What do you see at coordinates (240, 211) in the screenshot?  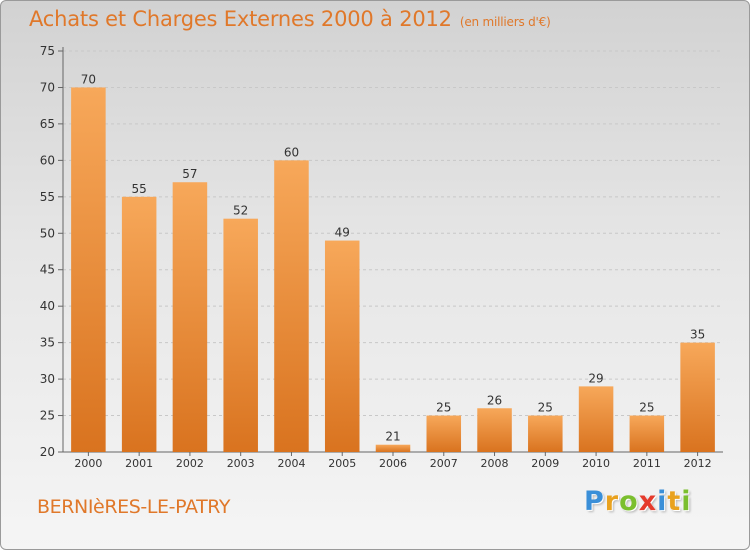 I see `bar-value-label: 52` at bounding box center [240, 211].